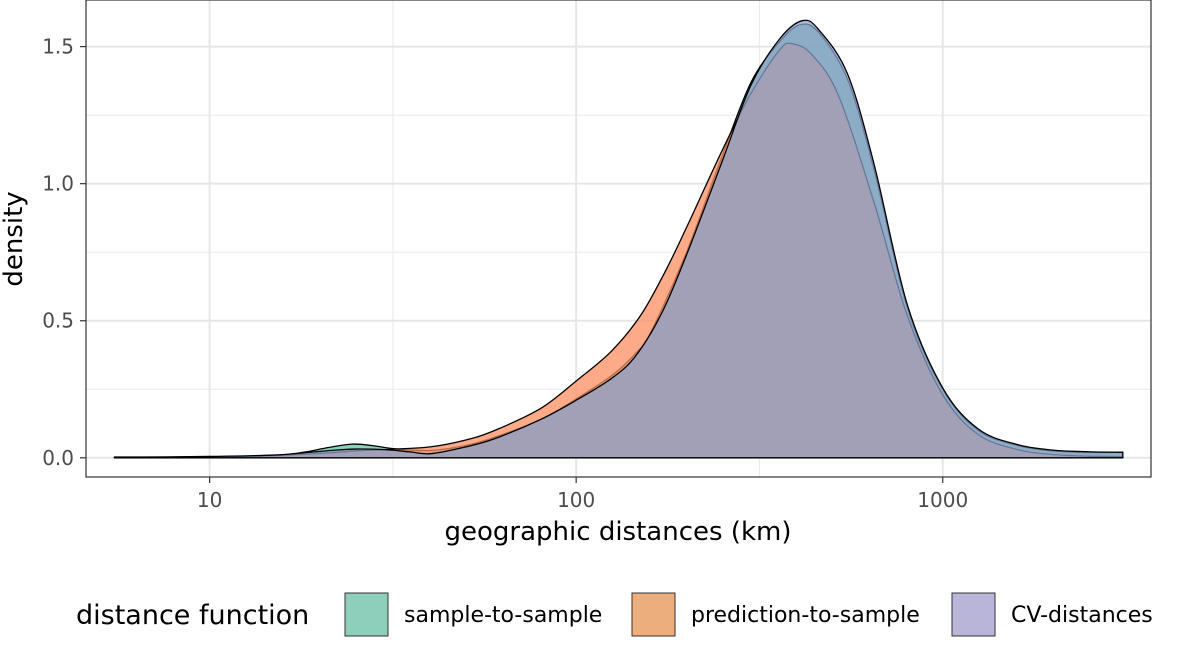  What do you see at coordinates (58, 47) in the screenshot?
I see `y-tick-label: 1.5` at bounding box center [58, 47].